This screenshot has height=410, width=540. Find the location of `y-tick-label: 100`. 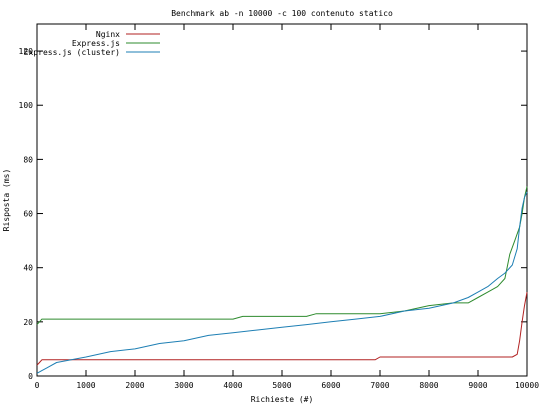

y-tick-label: 100 is located at coordinates (26, 105).